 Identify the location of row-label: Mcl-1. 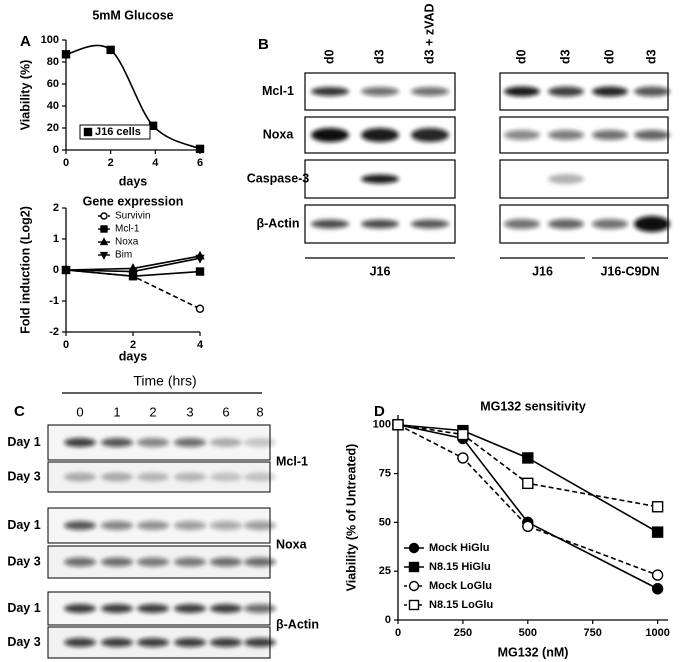
(278, 91).